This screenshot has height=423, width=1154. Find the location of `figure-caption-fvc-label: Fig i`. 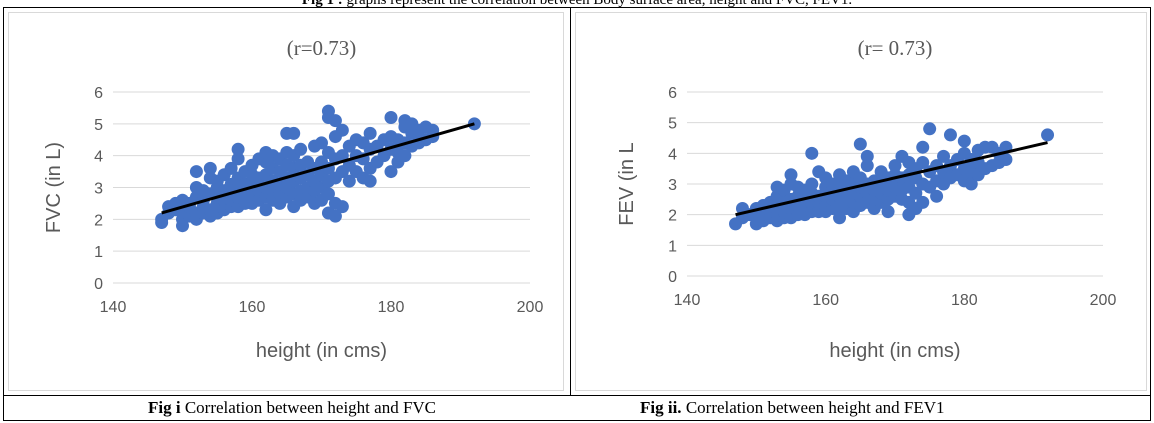

figure-caption-fvc-label: Fig i is located at coordinates (164, 407).